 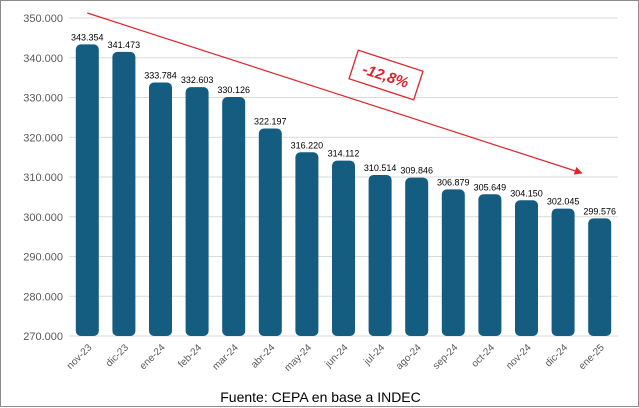 I want to click on x-tick-label: oct-24, so click(x=484, y=356).